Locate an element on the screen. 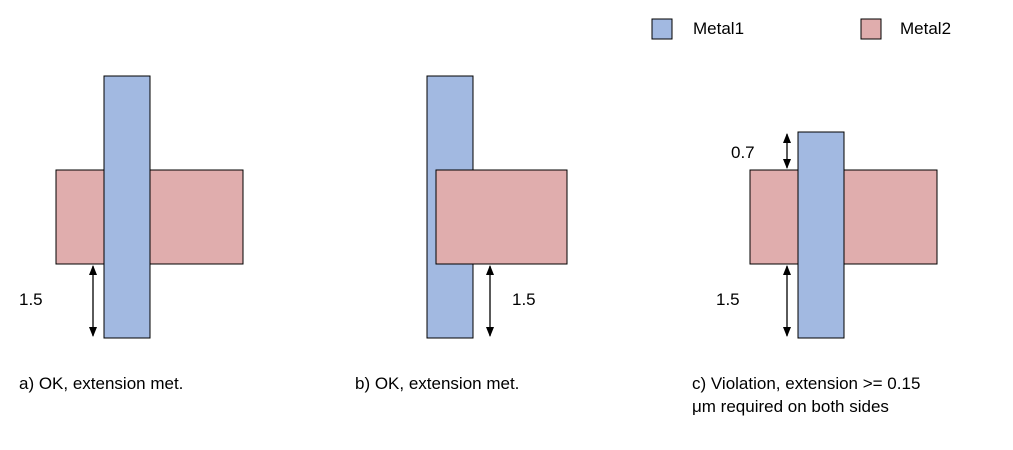 The width and height of the screenshot is (1013, 450). legend-label-metal2: Metal2 is located at coordinates (926, 28).